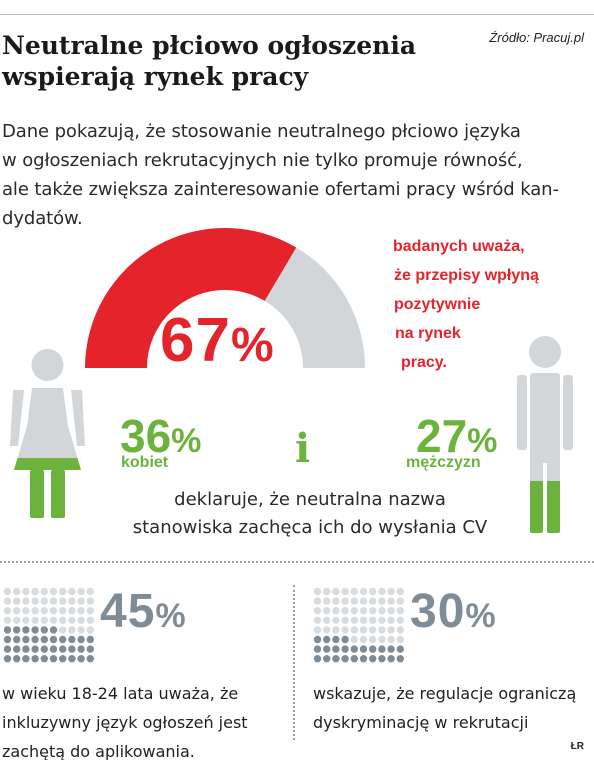 This screenshot has width=594, height=760. What do you see at coordinates (209, 45) in the screenshot?
I see `title-line: Neutralne płciowo ogłoszenia` at bounding box center [209, 45].